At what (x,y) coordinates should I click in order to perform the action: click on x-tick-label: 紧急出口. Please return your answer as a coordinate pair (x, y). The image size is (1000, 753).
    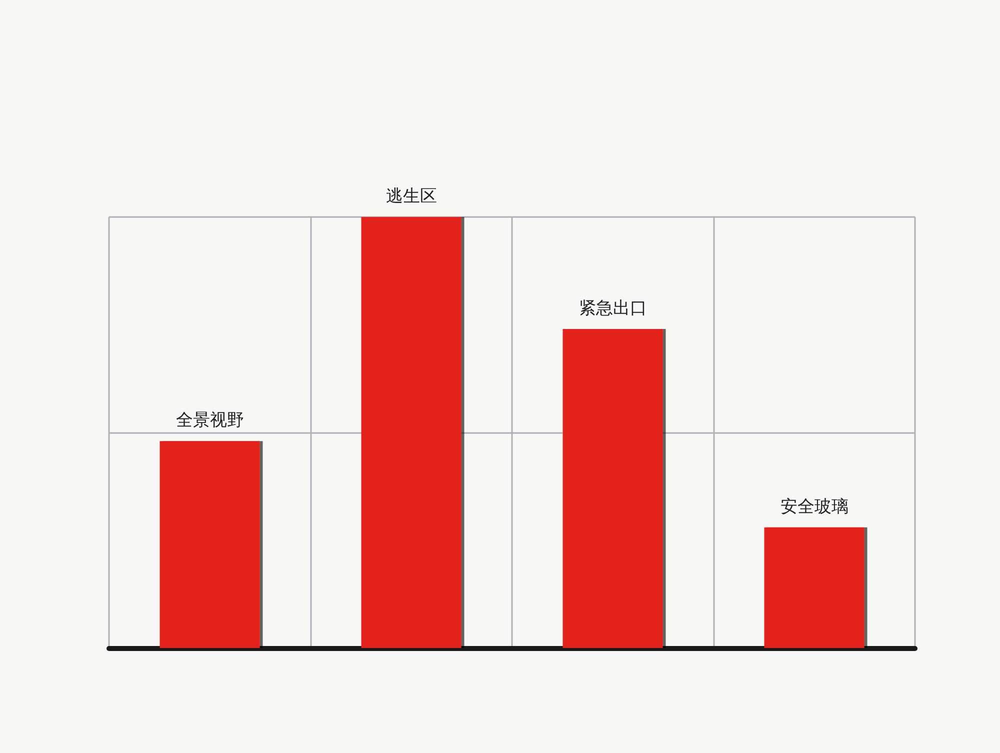
    Looking at the image, I should click on (612, 308).